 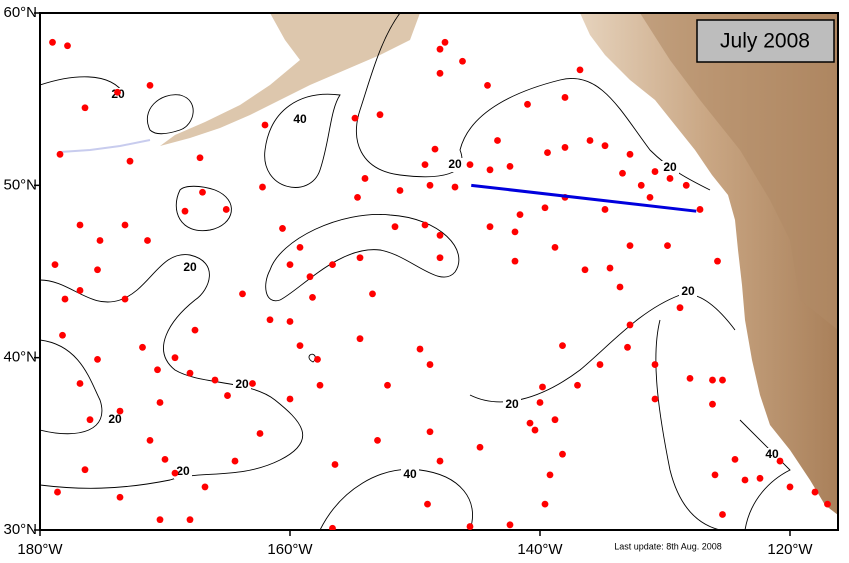 What do you see at coordinates (40, 549) in the screenshot?
I see `x-tick-label: 180°W` at bounding box center [40, 549].